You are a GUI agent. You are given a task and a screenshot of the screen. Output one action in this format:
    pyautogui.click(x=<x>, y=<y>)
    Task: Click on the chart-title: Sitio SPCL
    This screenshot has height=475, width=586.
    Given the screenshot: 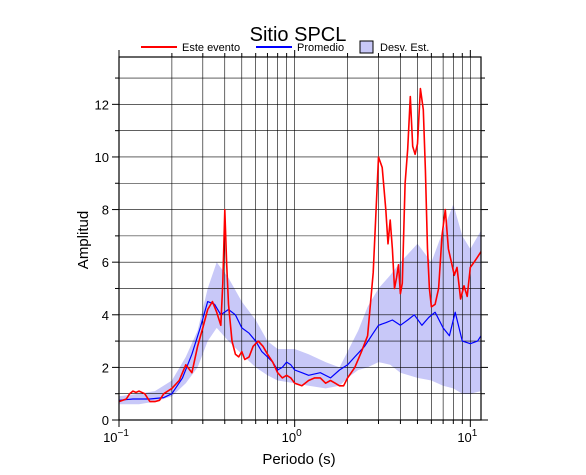 What is the action you would take?
    pyautogui.click(x=298, y=35)
    